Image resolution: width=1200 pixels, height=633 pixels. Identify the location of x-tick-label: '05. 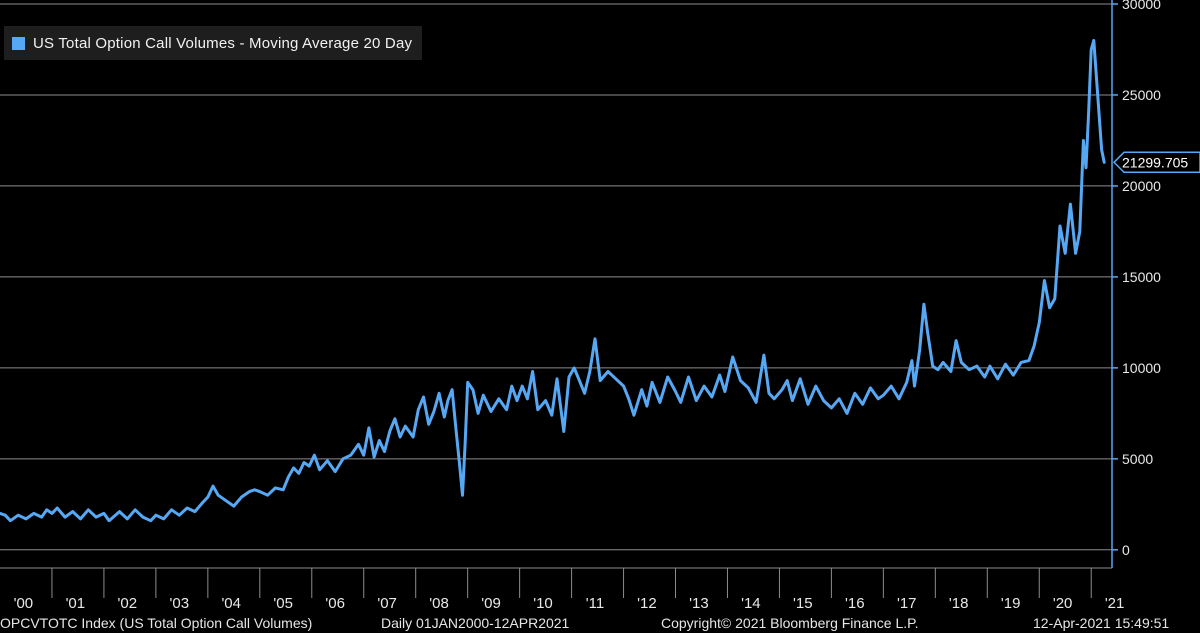
(283, 603).